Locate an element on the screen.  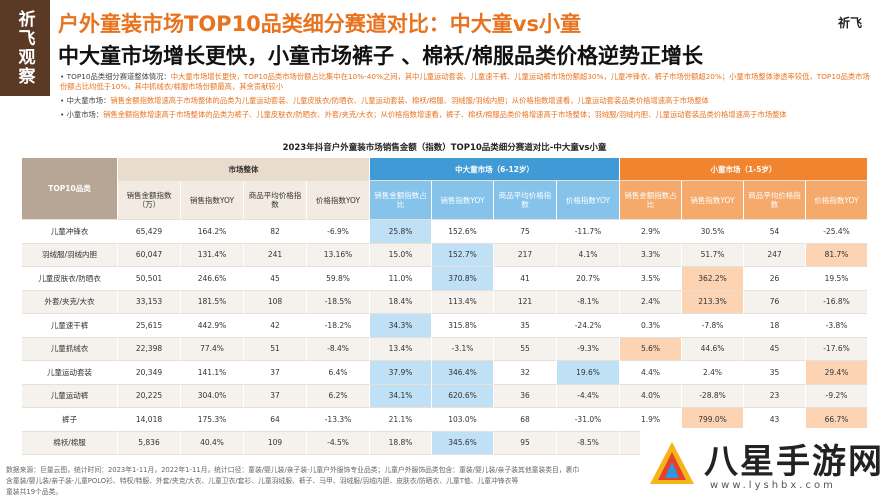
row-label: 儿童抓绒衣 is located at coordinates (70, 349).